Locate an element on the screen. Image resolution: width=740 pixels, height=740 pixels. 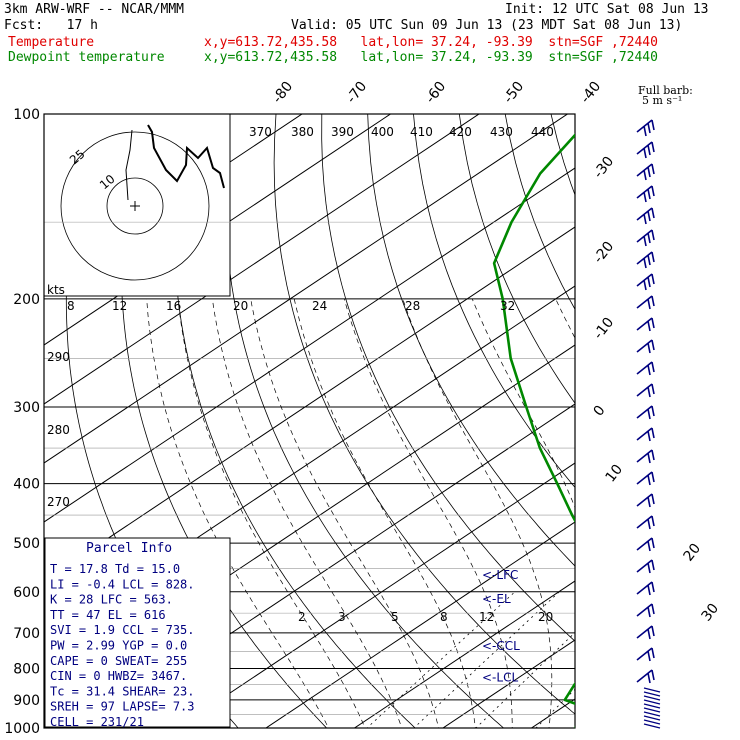
pressure-tick-label: 800 is located at coordinates (26, 669).